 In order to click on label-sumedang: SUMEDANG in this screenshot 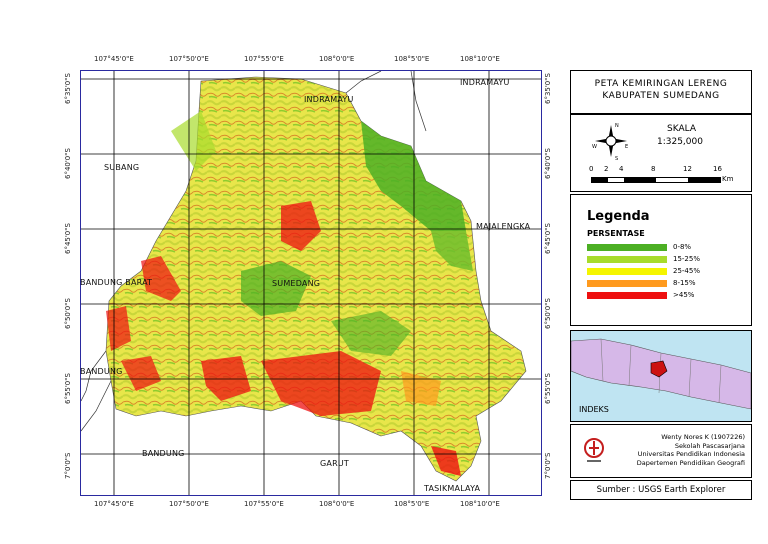, I will do `click(296, 283)`.